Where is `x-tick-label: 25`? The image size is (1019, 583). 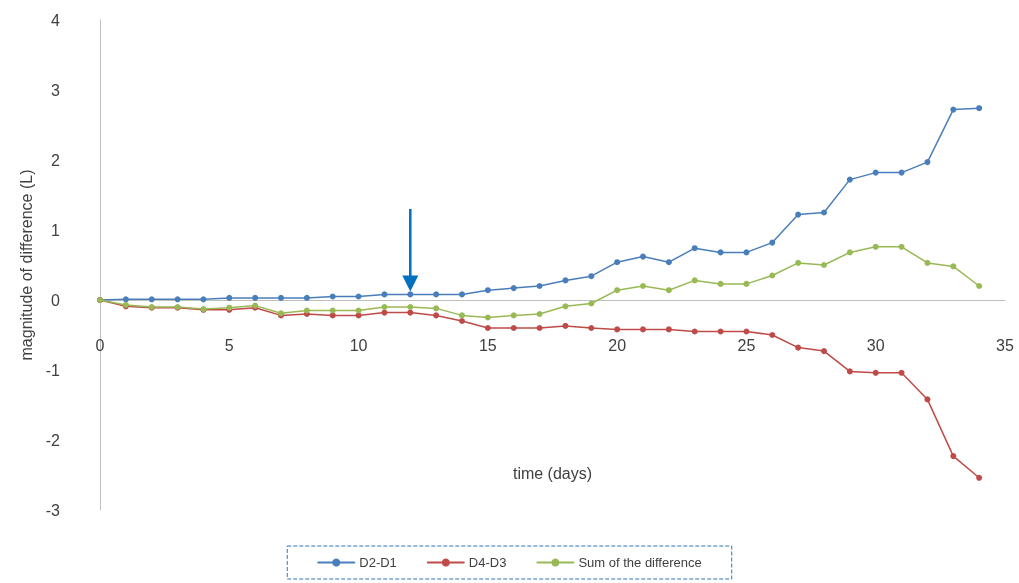
x-tick-label: 25 is located at coordinates (746, 345).